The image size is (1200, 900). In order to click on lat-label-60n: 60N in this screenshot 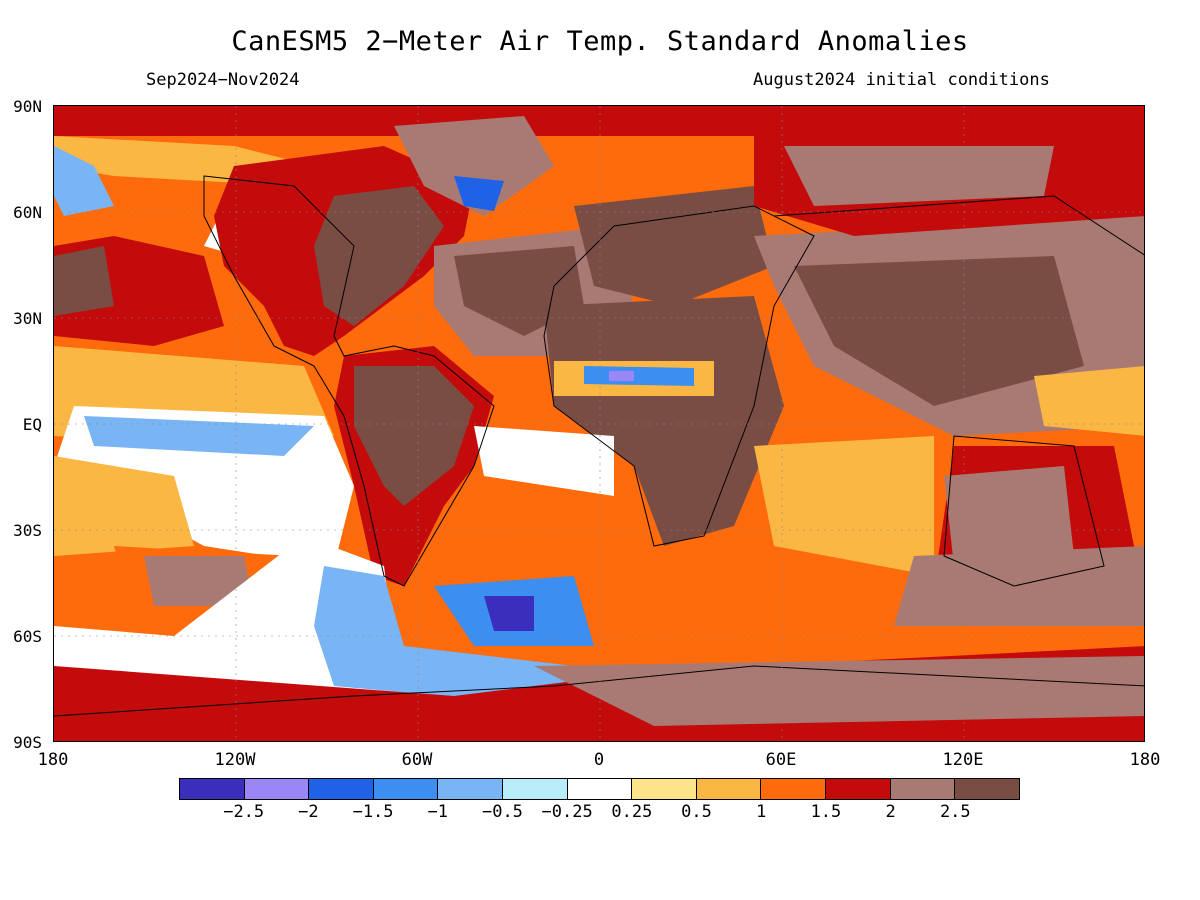, I will do `click(27, 212)`.